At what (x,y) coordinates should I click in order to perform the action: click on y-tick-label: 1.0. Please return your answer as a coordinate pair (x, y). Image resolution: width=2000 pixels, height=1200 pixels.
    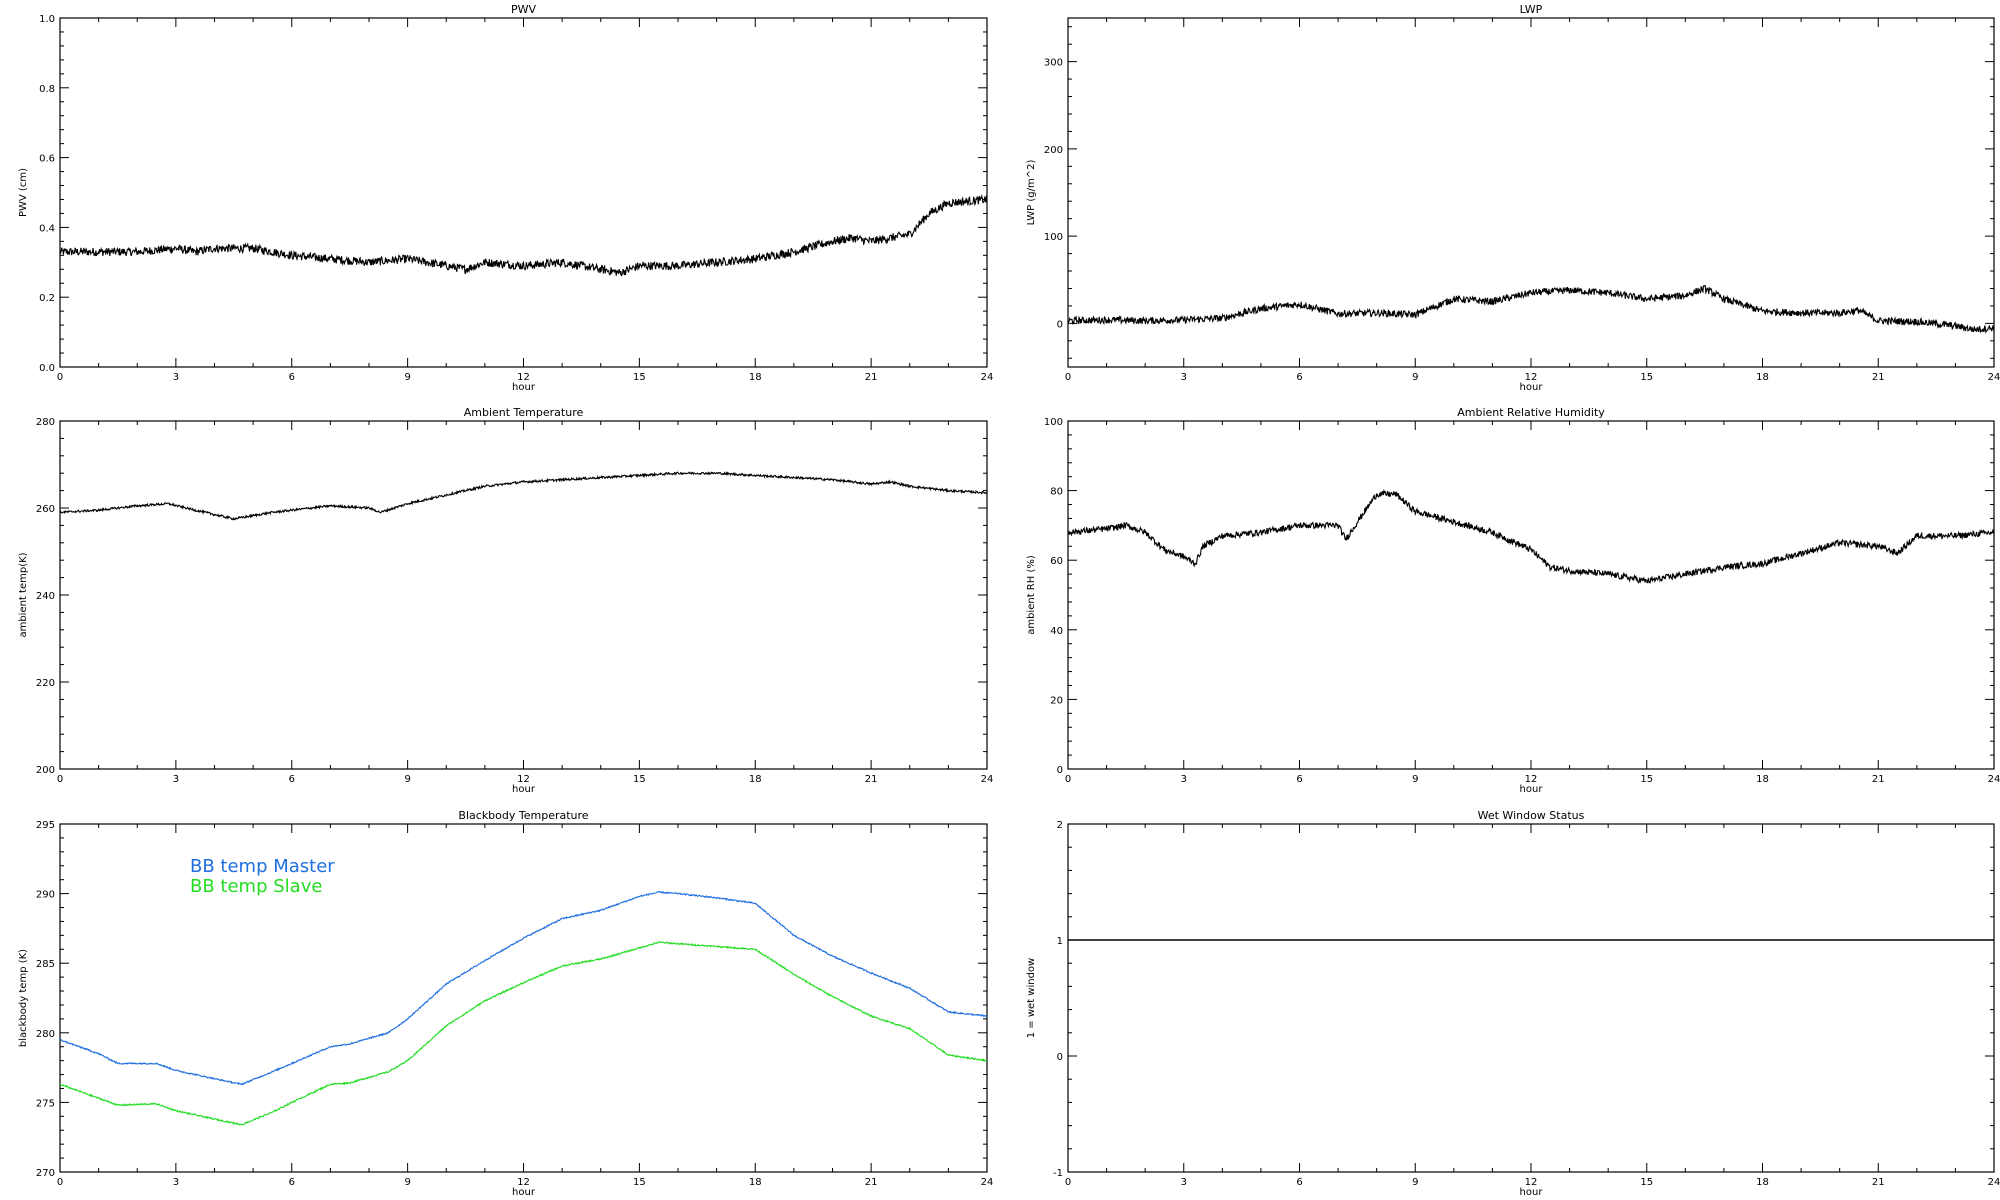
    Looking at the image, I should click on (47, 19).